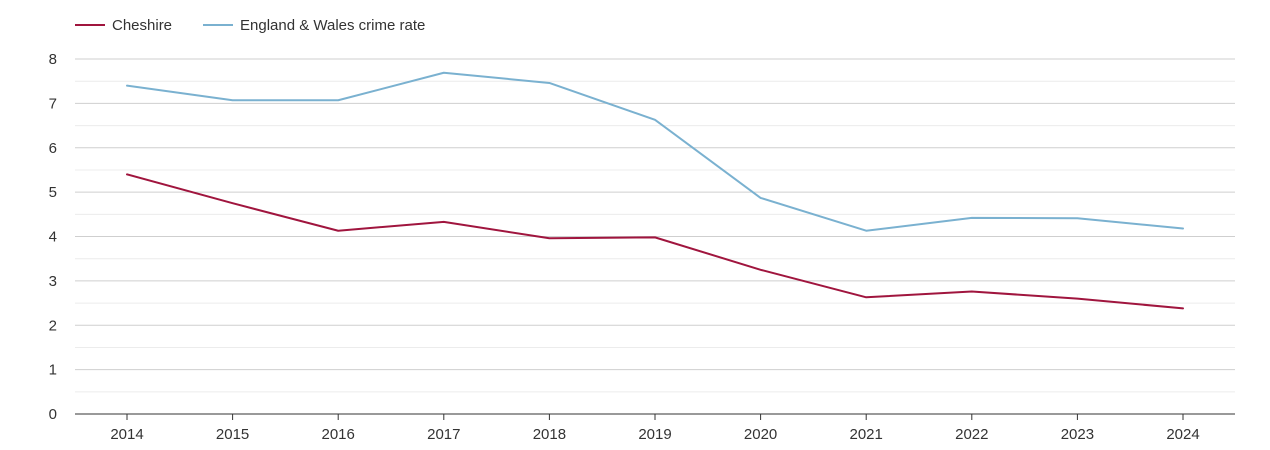 This screenshot has height=450, width=1270. What do you see at coordinates (443, 434) in the screenshot?
I see `x-tick-label: 2017` at bounding box center [443, 434].